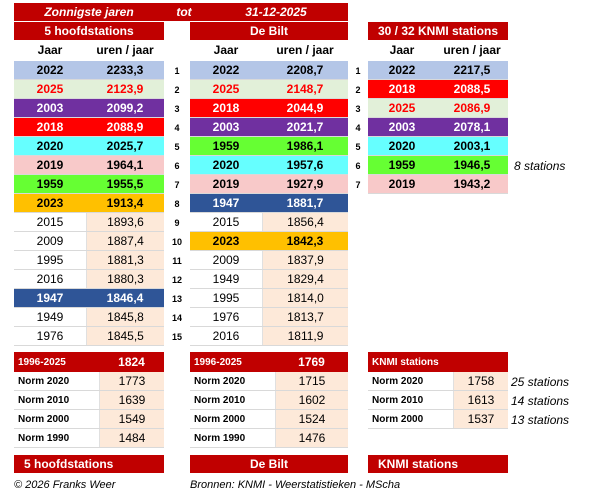 Image resolution: width=589 pixels, height=497 pixels. Describe the element at coordinates (269, 362) in the screenshot. I see `stats-header: 1996-2025 1769` at that location.